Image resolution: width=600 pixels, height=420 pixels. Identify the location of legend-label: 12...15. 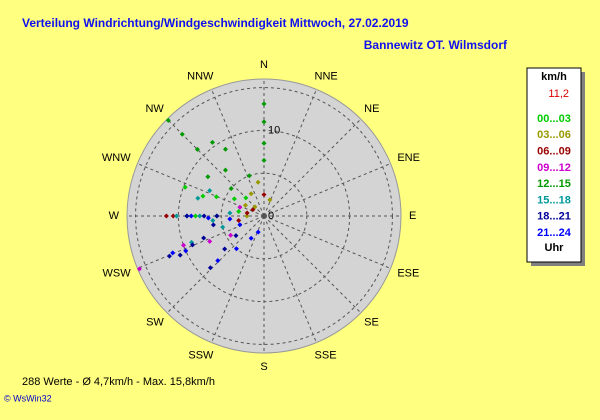
(554, 184).